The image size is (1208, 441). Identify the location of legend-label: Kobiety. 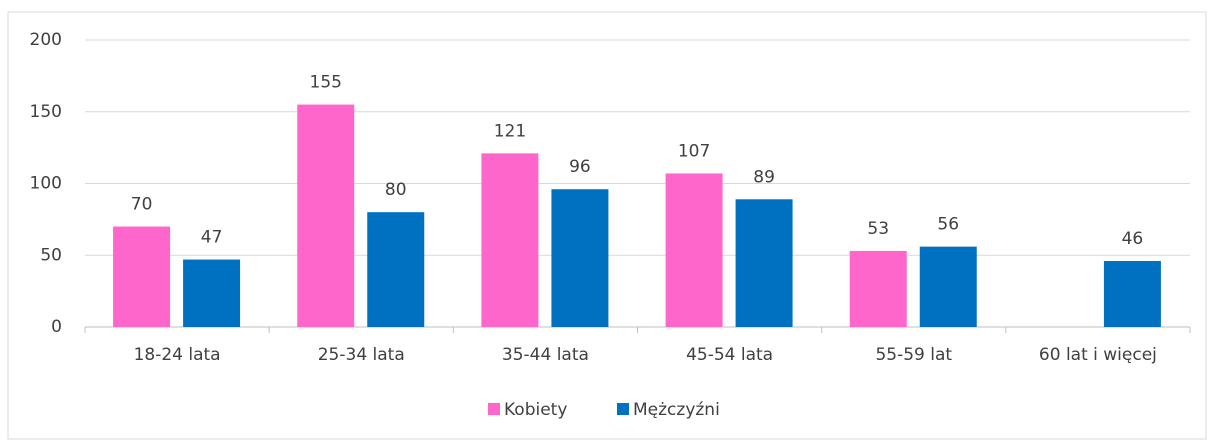
(535, 410).